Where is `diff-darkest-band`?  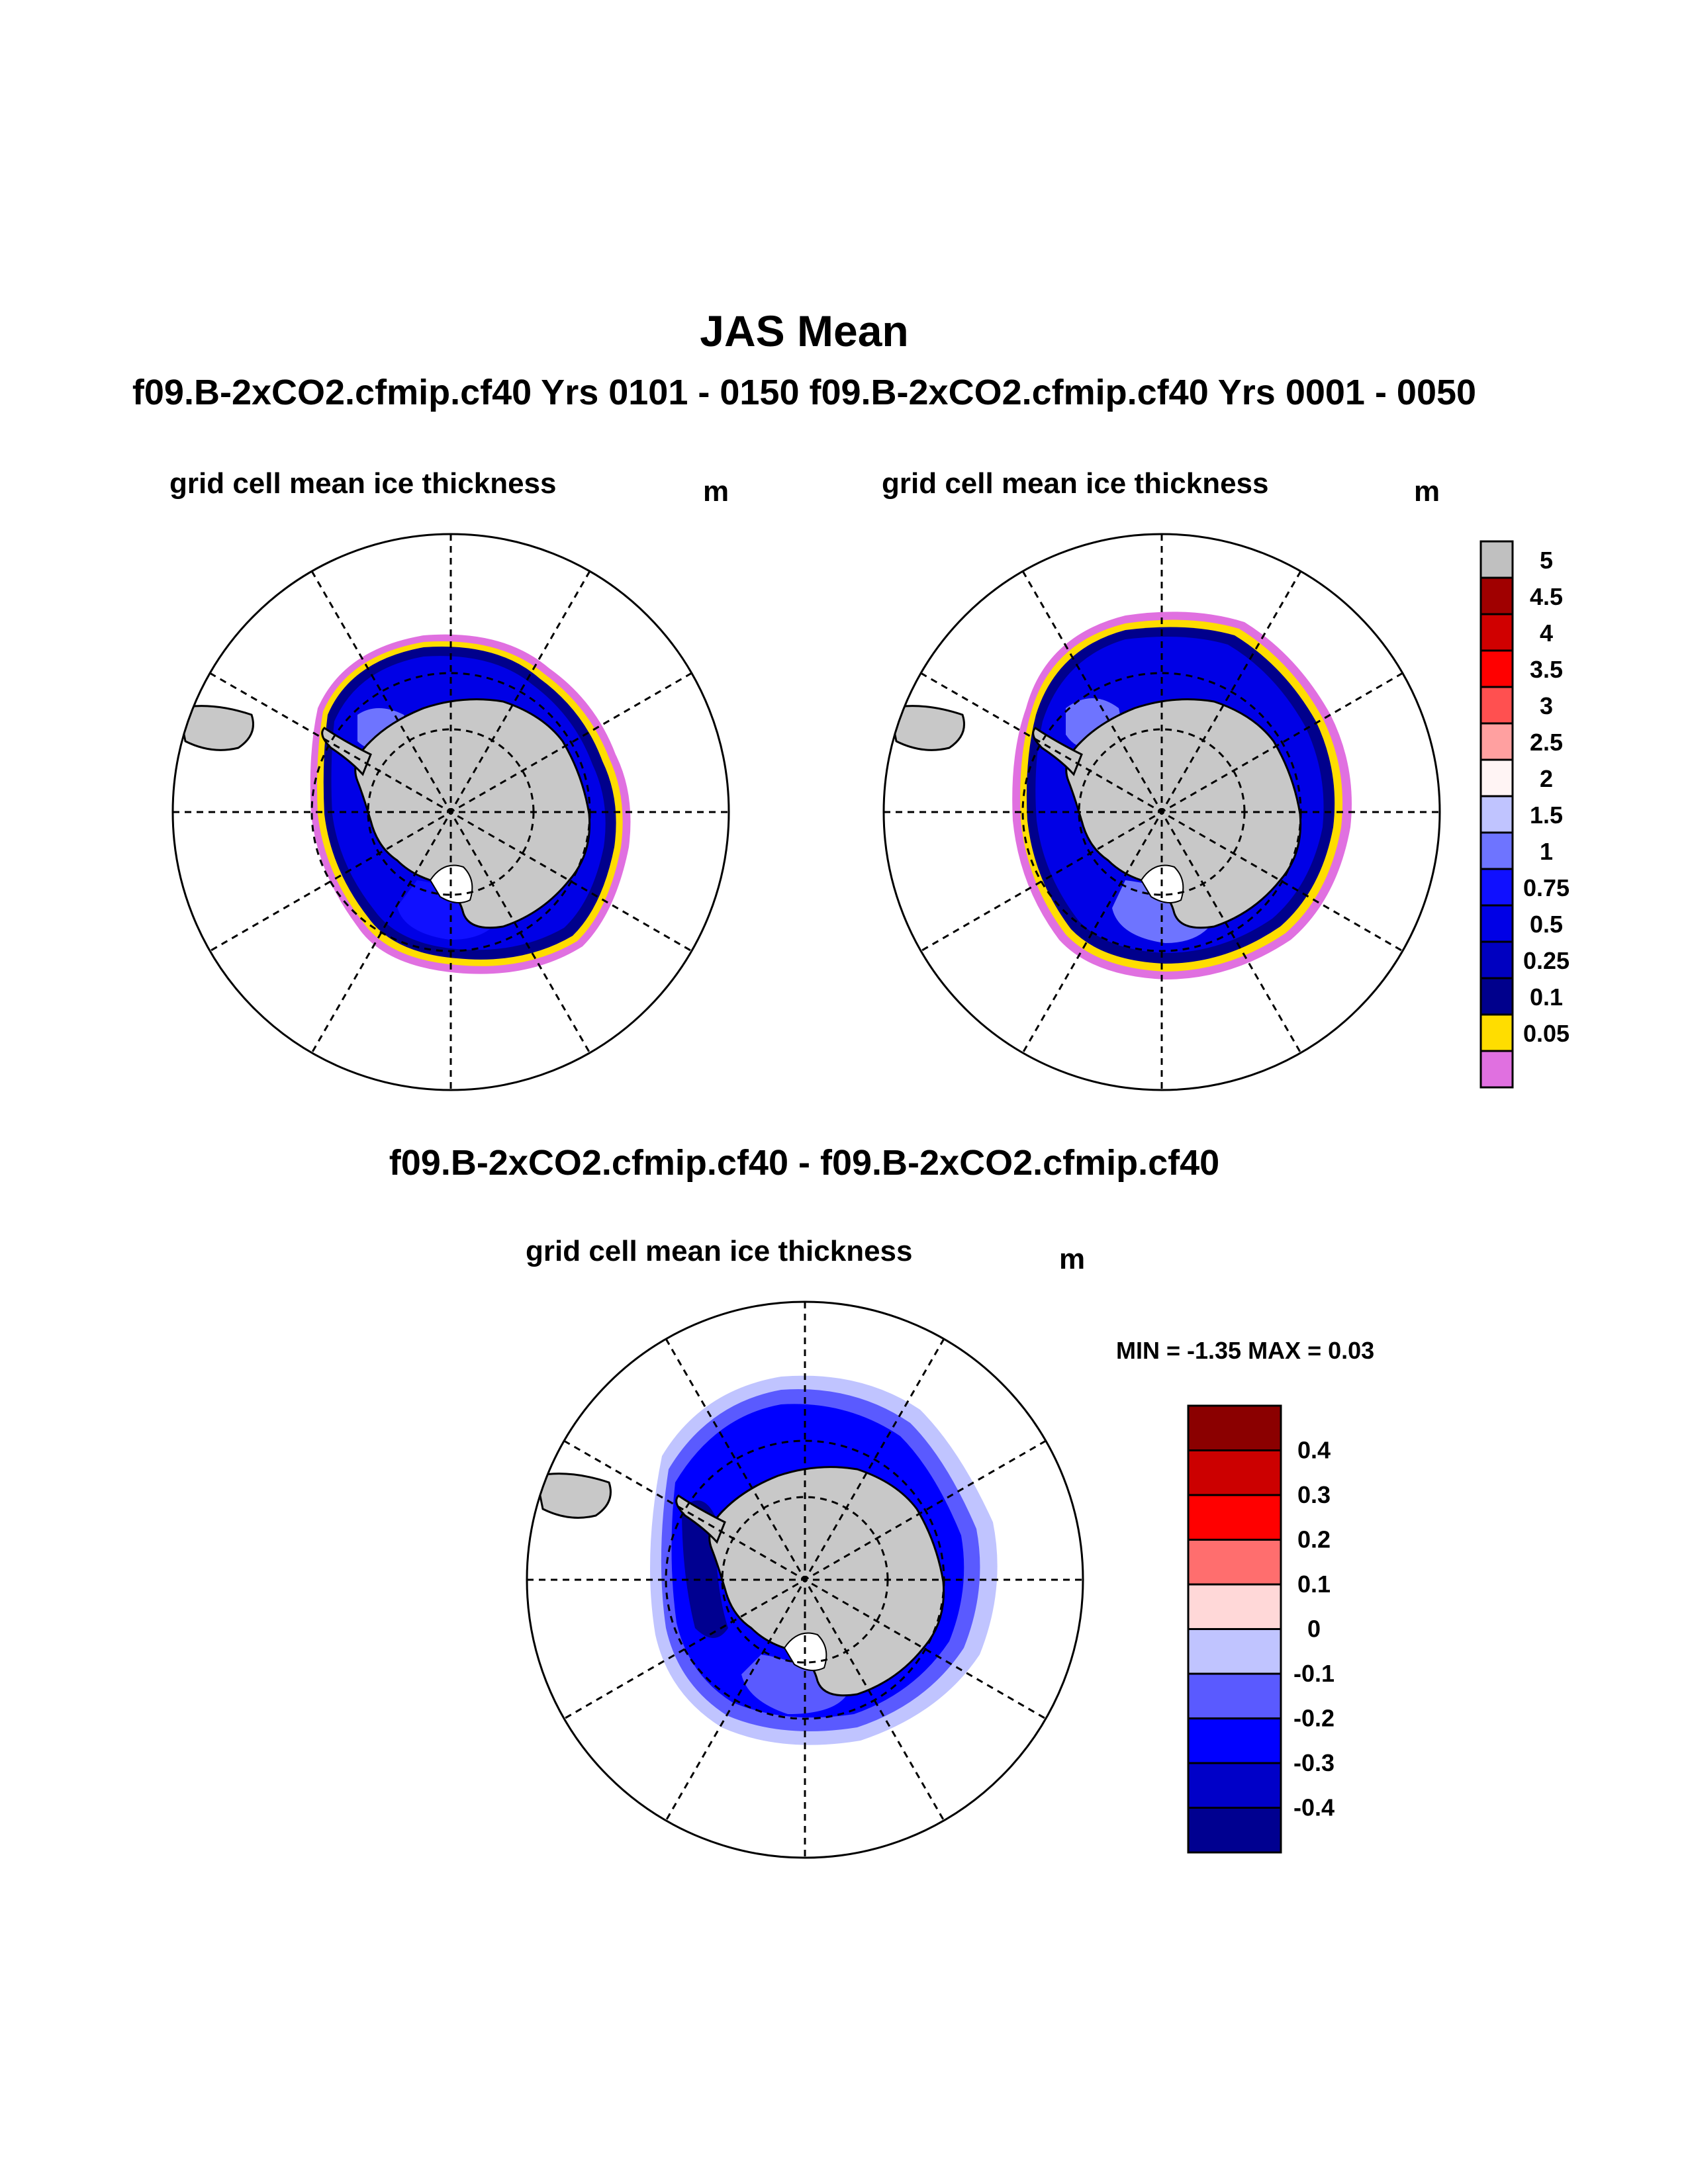 diff-darkest-band is located at coordinates (705, 1569).